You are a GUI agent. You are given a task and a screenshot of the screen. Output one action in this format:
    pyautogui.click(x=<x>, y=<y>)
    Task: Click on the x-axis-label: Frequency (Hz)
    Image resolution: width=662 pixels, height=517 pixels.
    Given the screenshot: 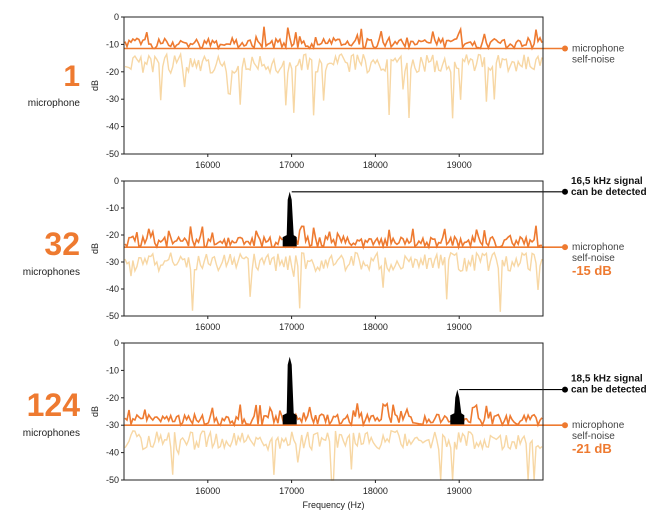 What is the action you would take?
    pyautogui.click(x=333, y=505)
    